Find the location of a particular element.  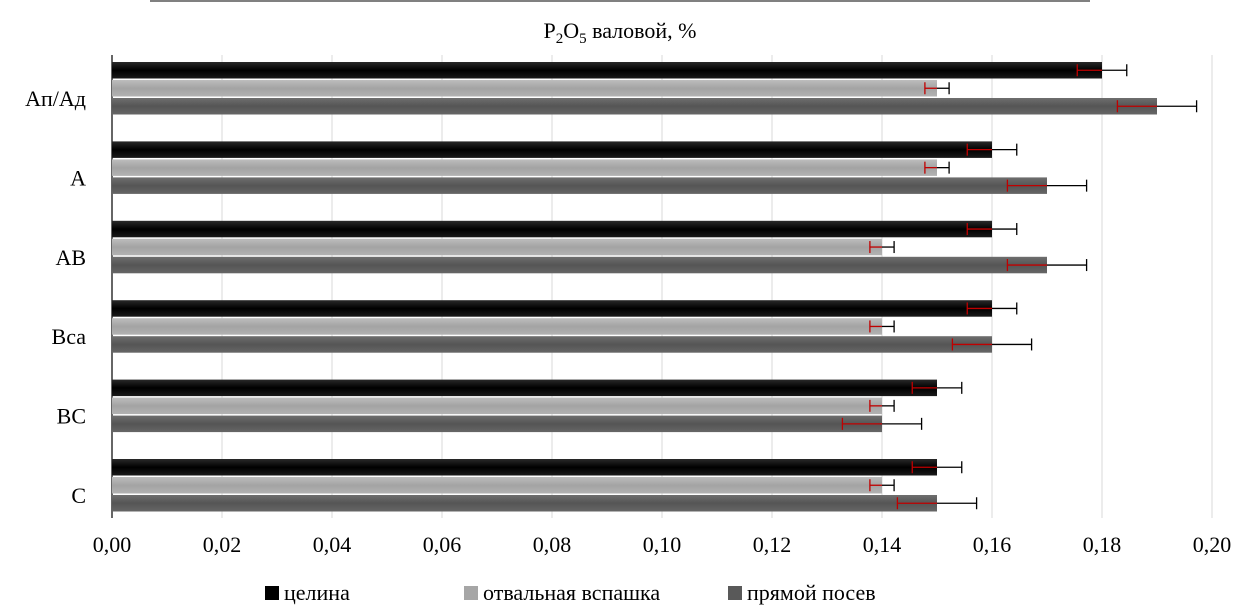

x-tick-label-3: 0,06 is located at coordinates (442, 544).